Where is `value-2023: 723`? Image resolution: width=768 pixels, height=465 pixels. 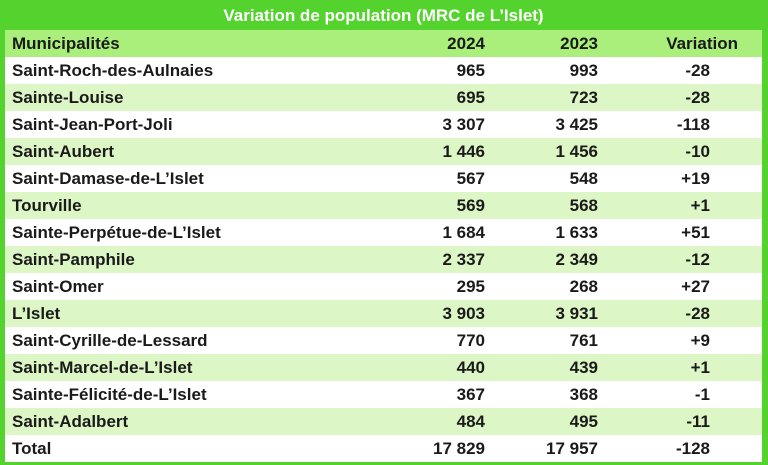 value-2023: 723 is located at coordinates (583, 97).